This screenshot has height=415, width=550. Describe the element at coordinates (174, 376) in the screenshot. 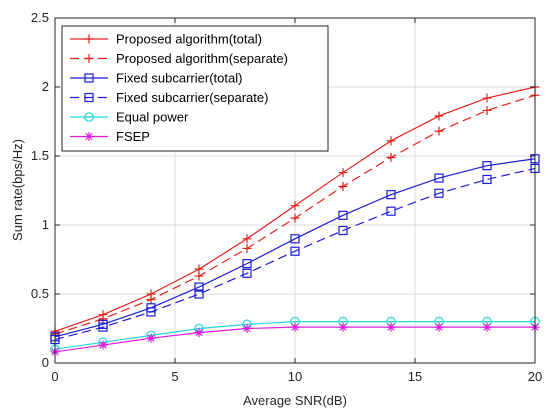

I see `x-tick-label: 5` at that location.